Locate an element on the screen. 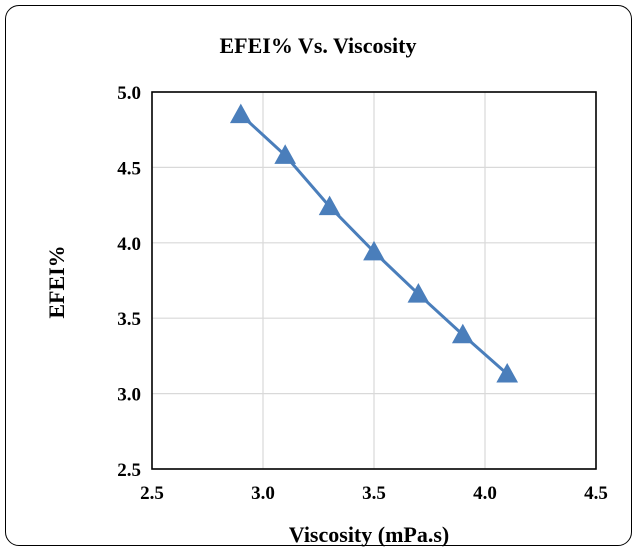 This screenshot has width=637, height=551. y-tick-label: 4.5 is located at coordinates (129, 168).